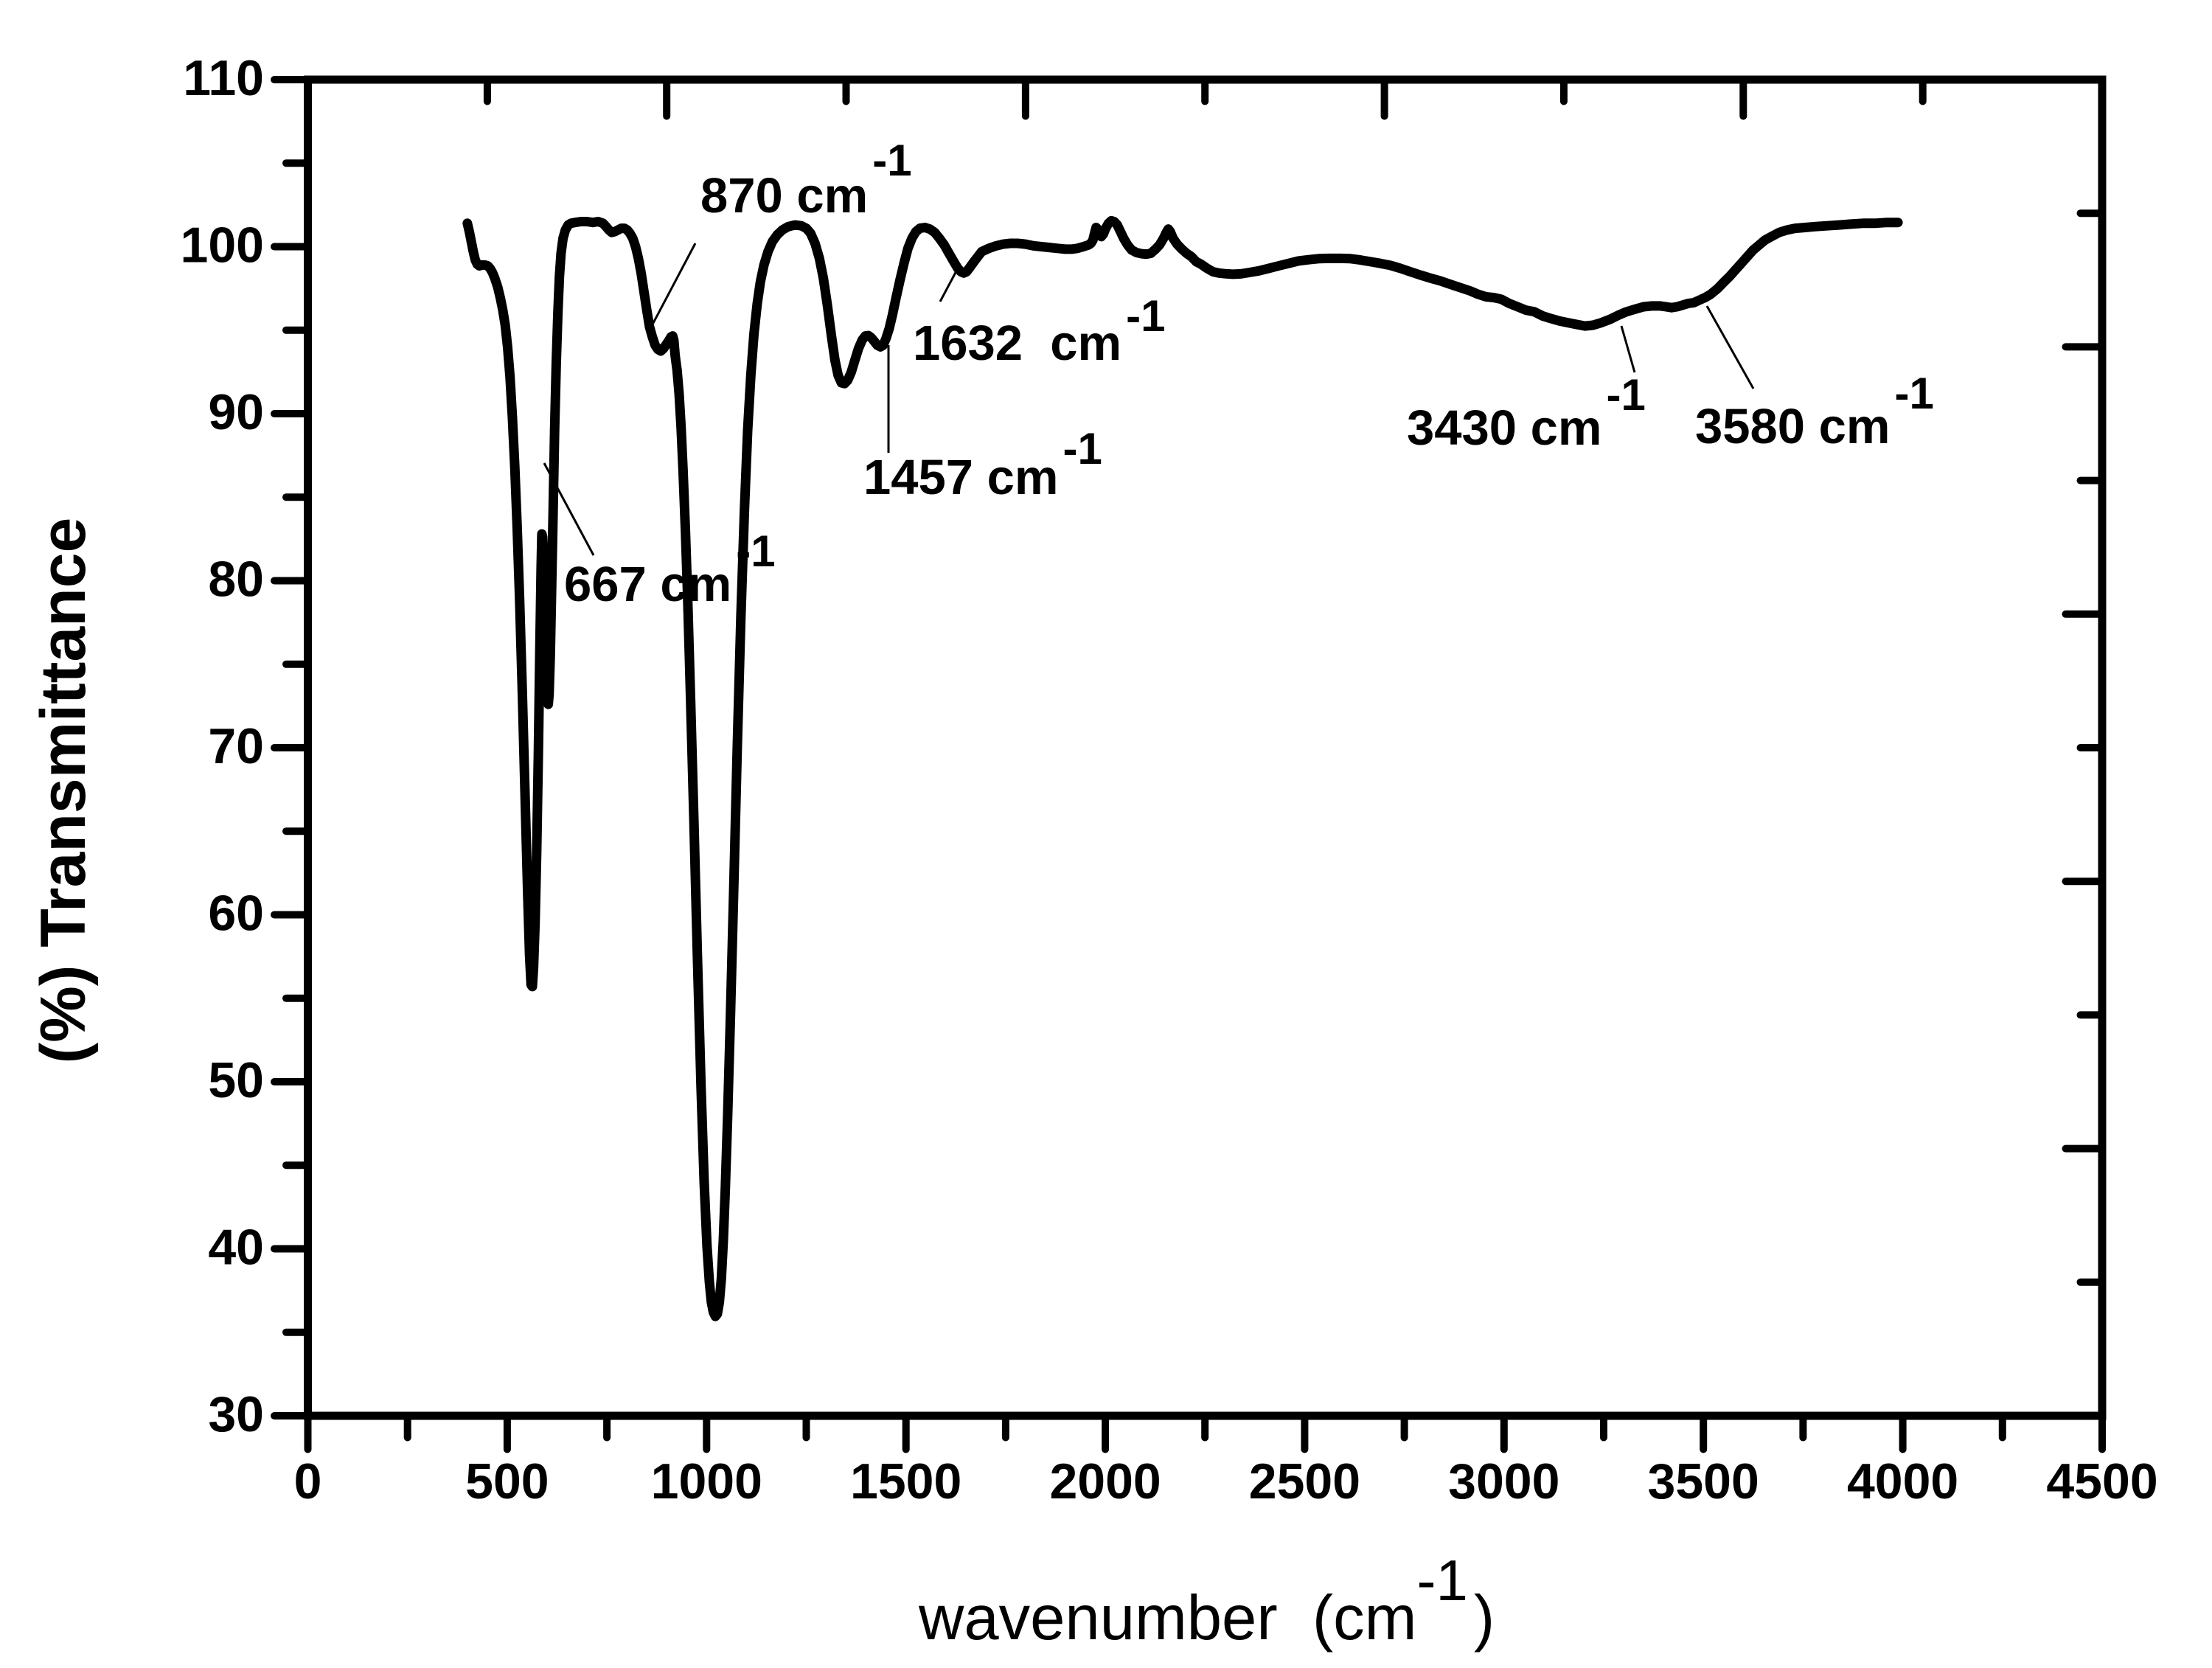 The image size is (2212, 1668). Describe the element at coordinates (2101, 1481) in the screenshot. I see `svg-text: 4500` at that location.